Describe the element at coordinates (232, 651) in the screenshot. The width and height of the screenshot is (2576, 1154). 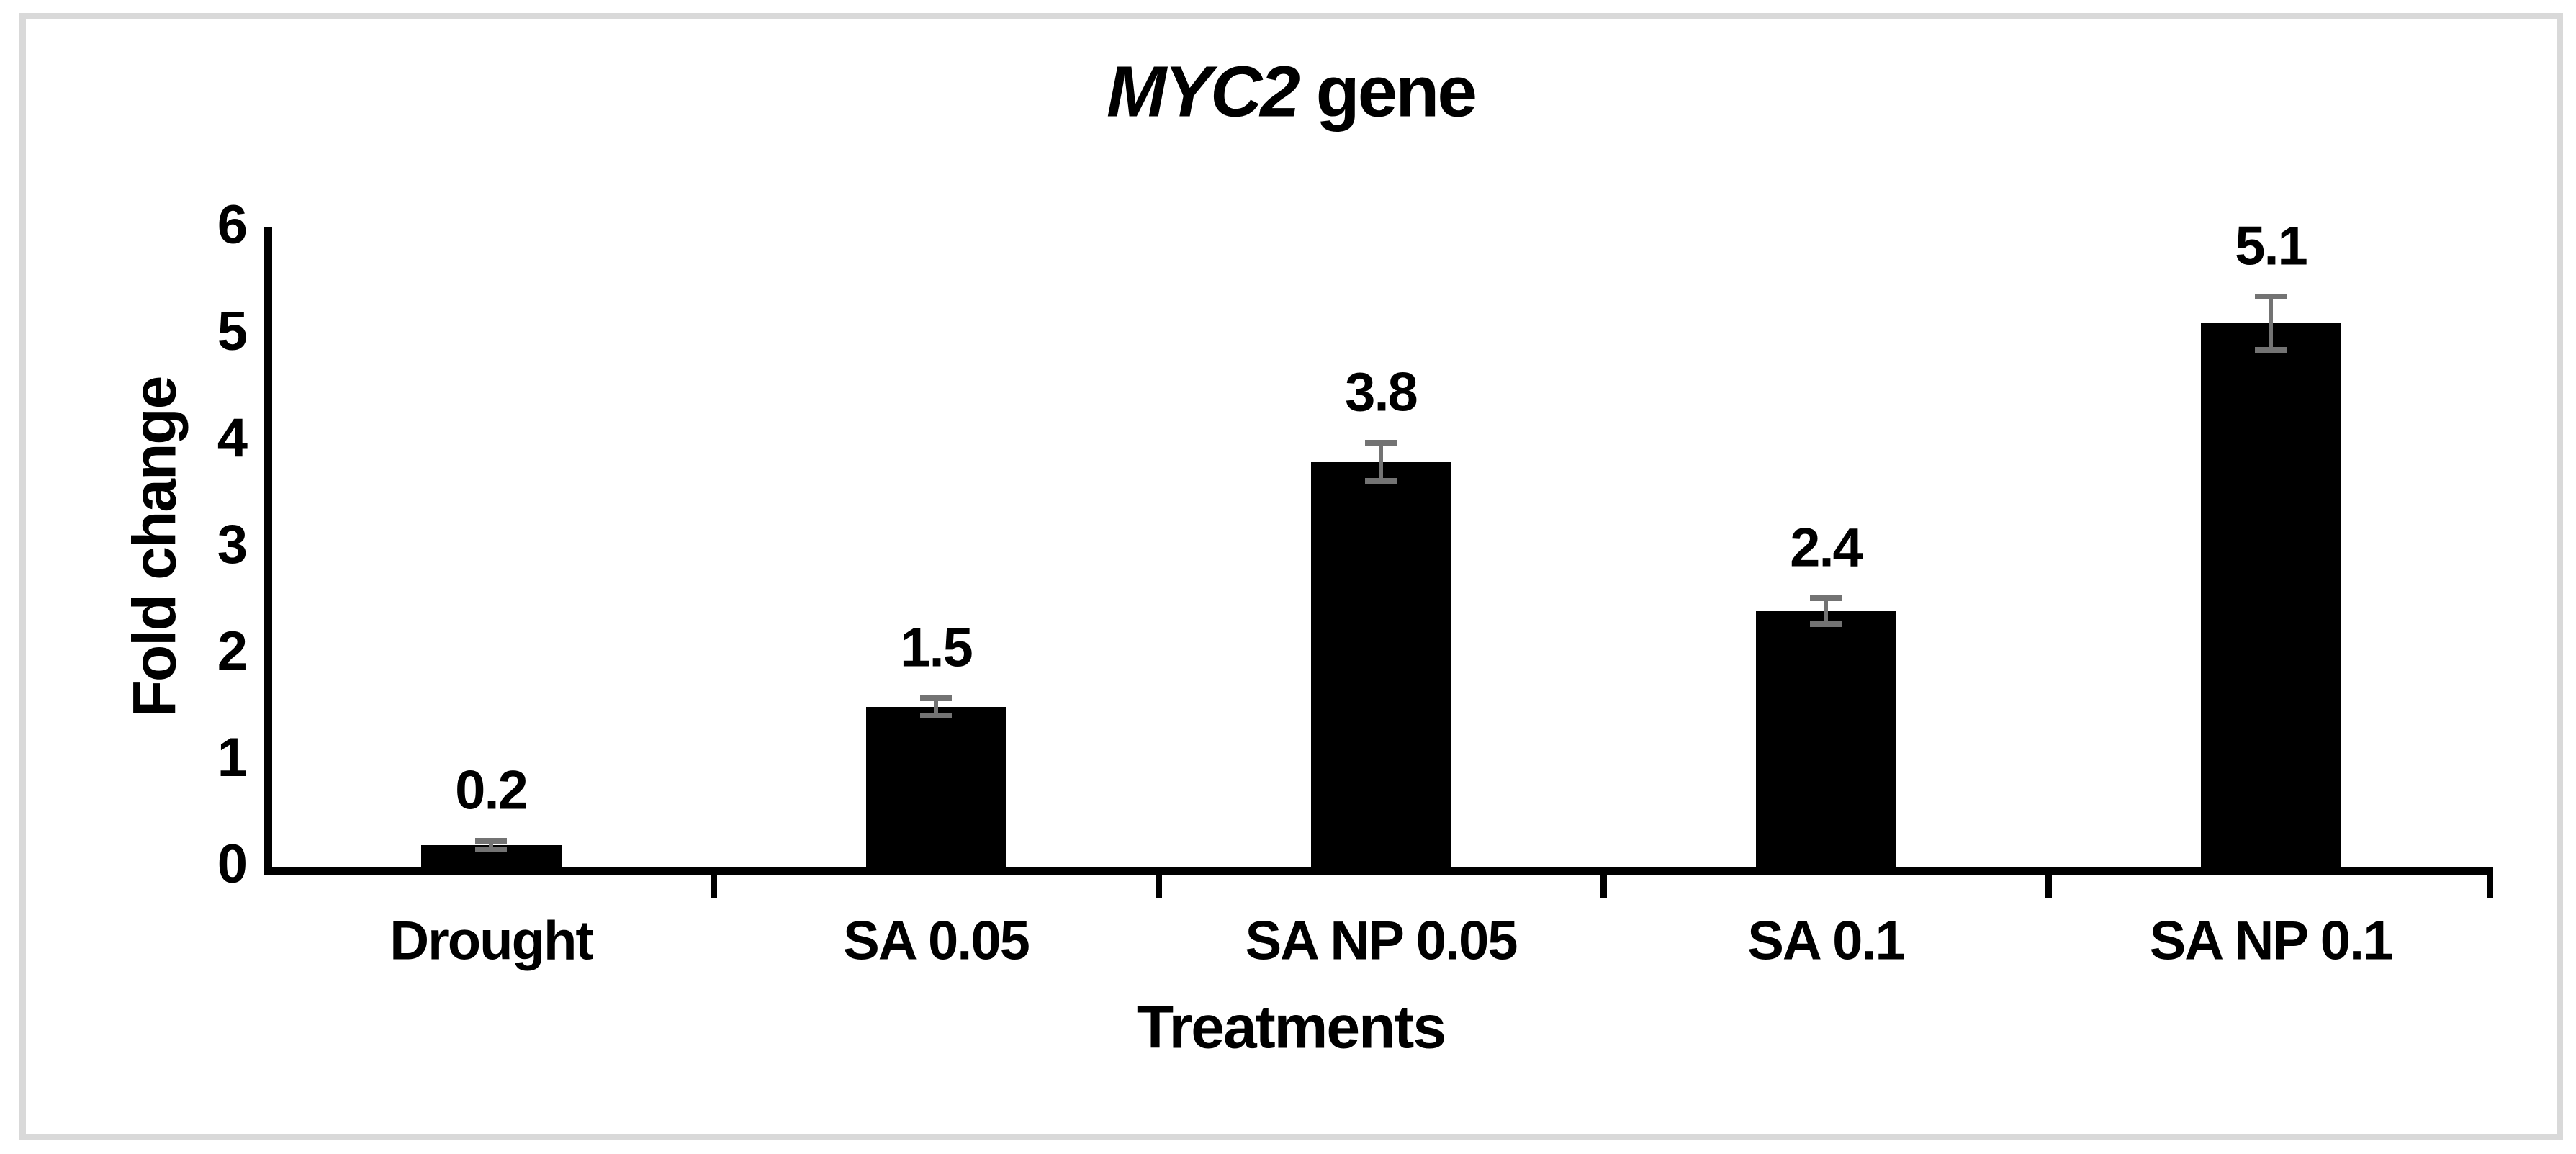
I see `y-axis-tick-label: 2` at that location.